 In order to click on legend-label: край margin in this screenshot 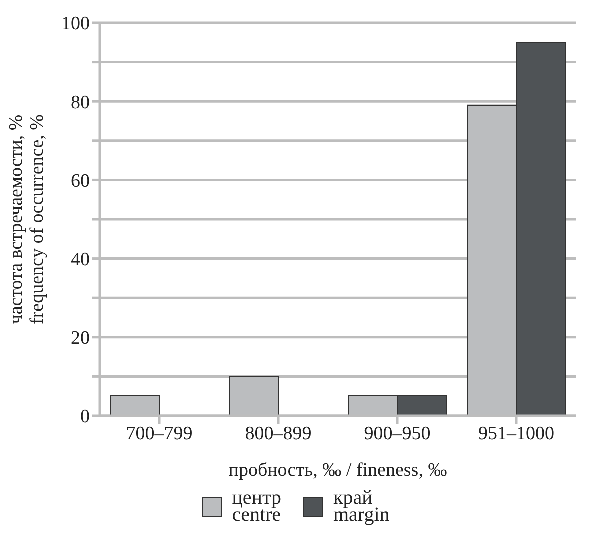, I will do `click(361, 506)`.